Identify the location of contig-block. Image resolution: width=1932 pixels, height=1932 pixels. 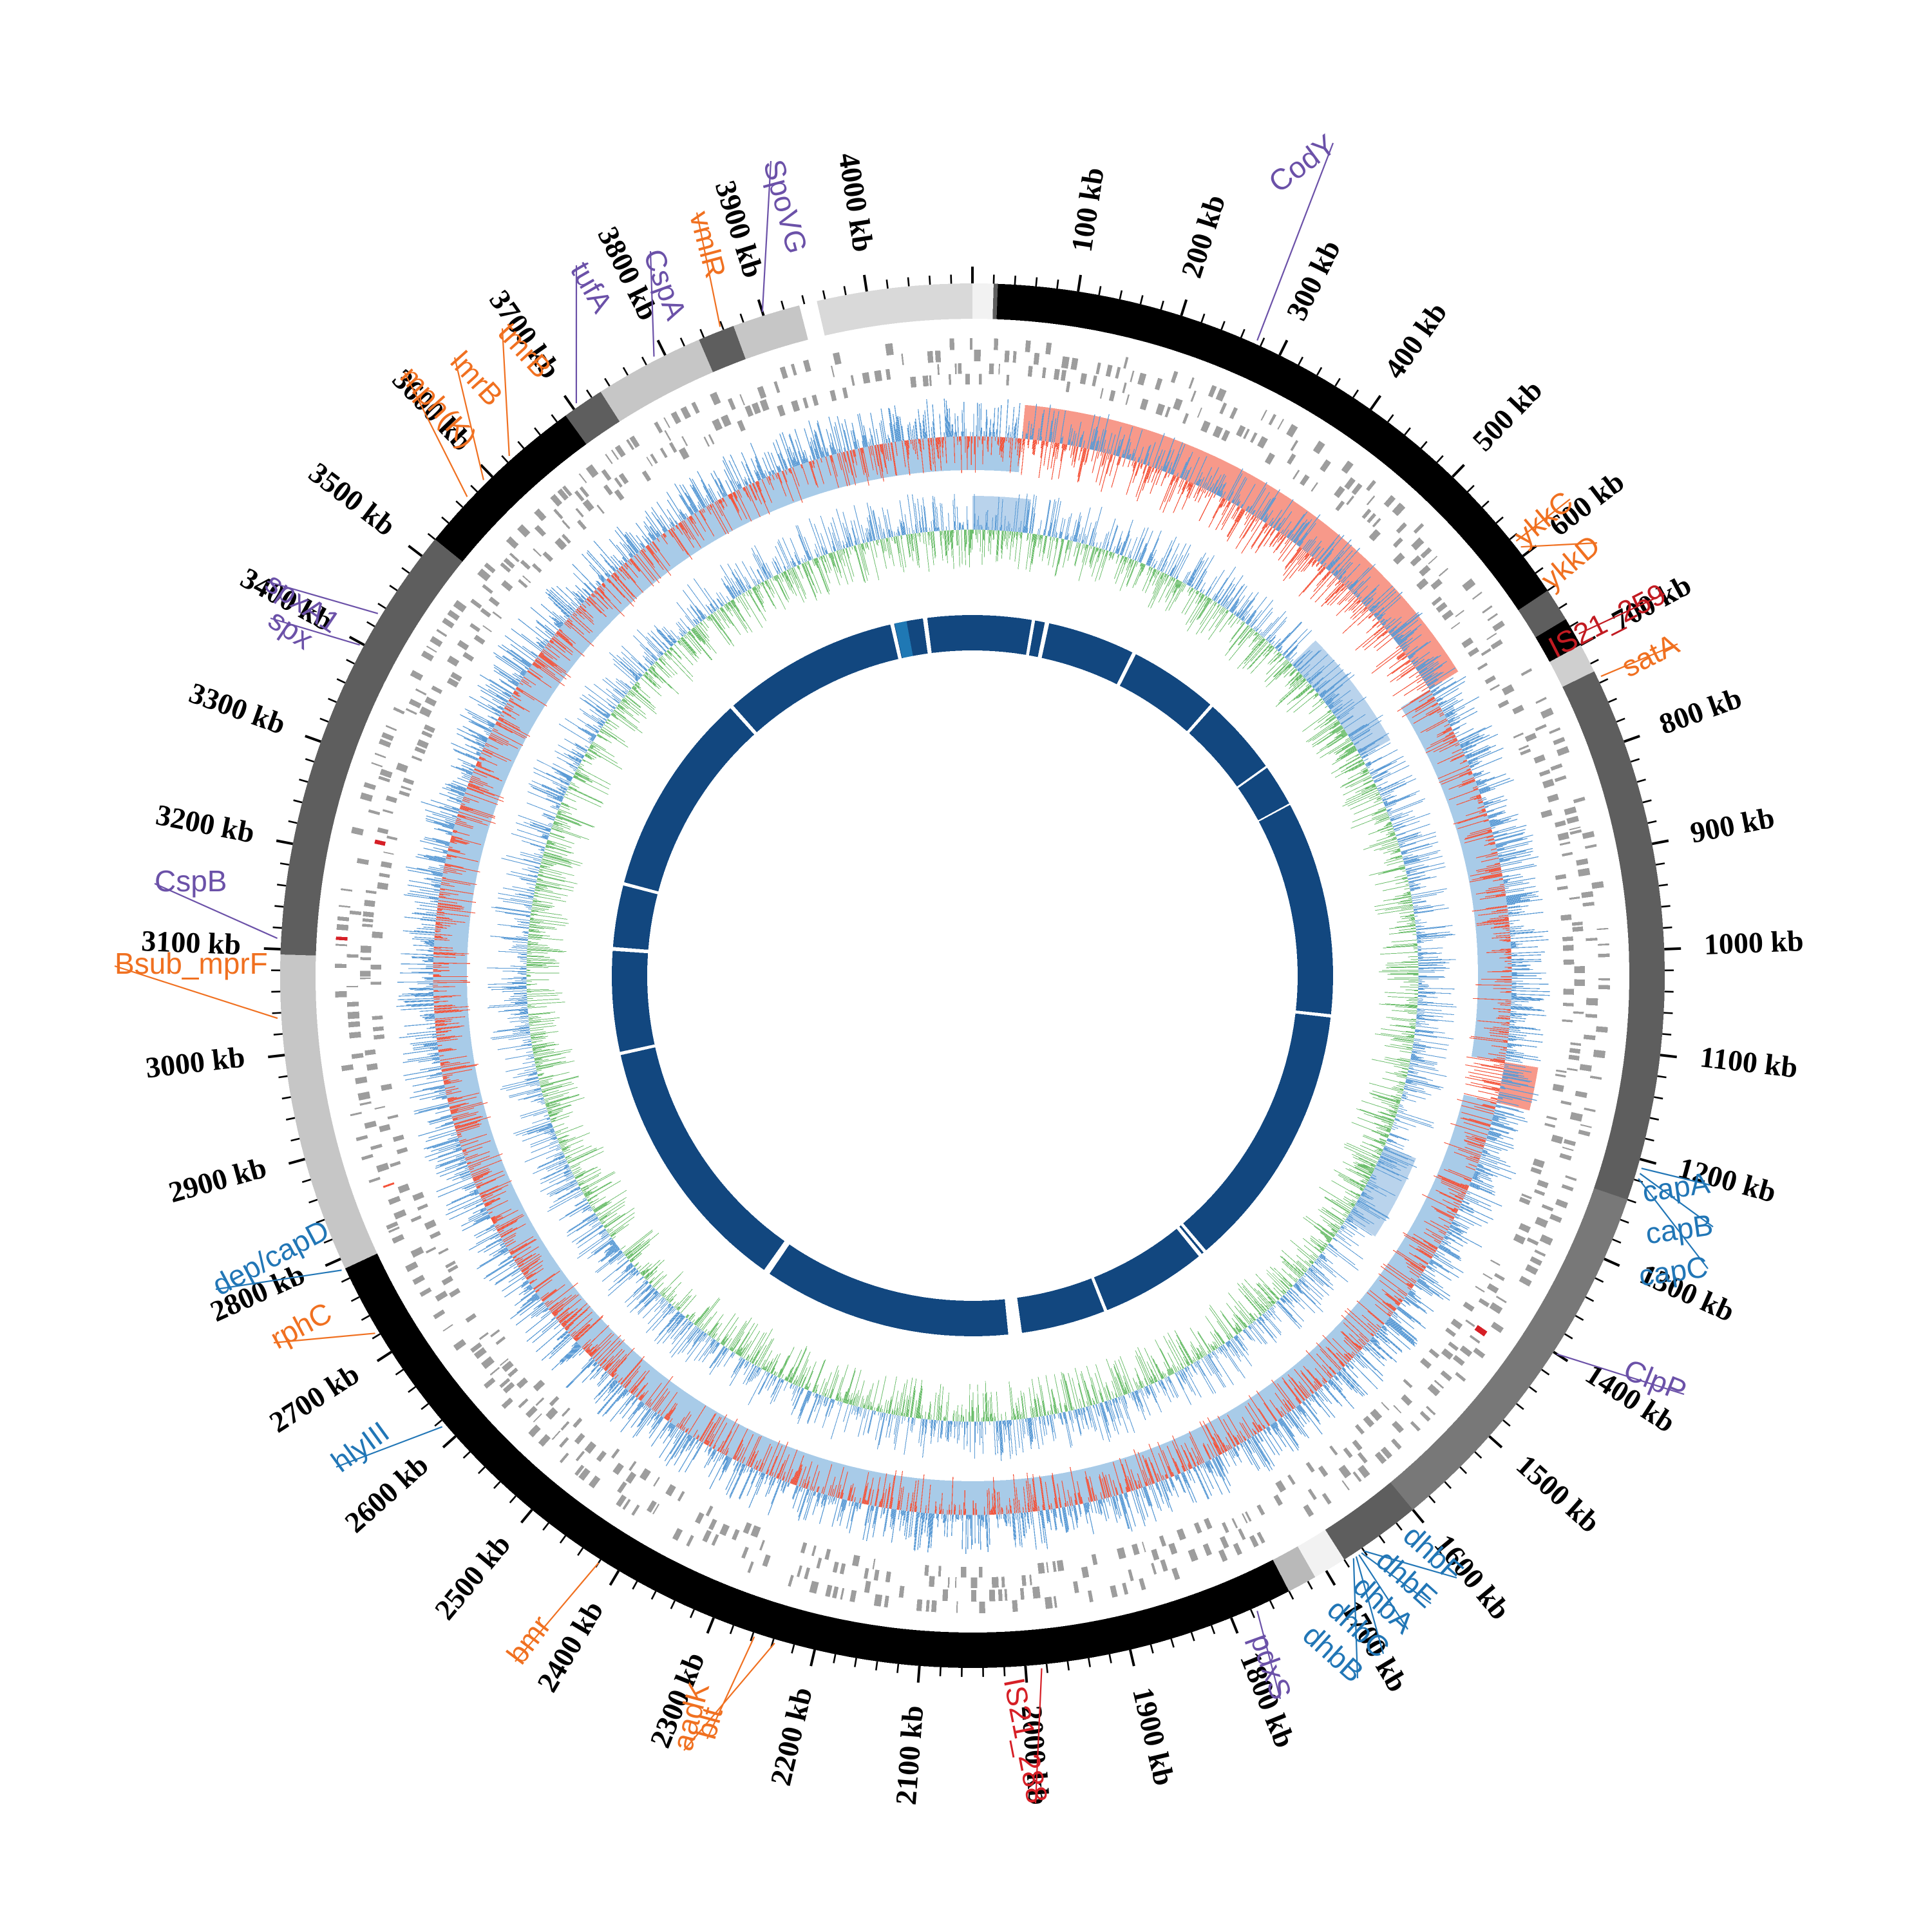
(1294, 1568).